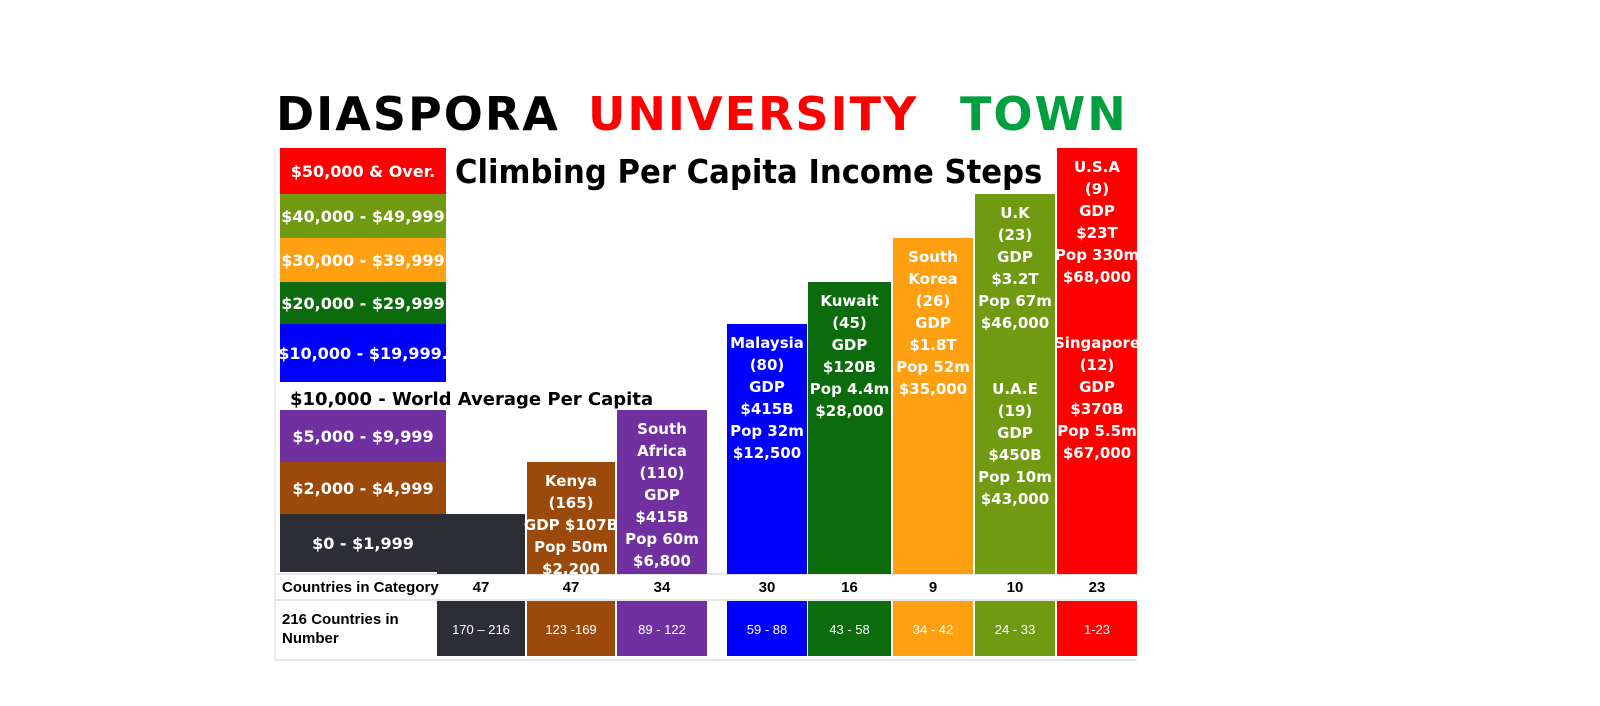  Describe the element at coordinates (849, 411) in the screenshot. I see `bar-label: $28,000` at that location.